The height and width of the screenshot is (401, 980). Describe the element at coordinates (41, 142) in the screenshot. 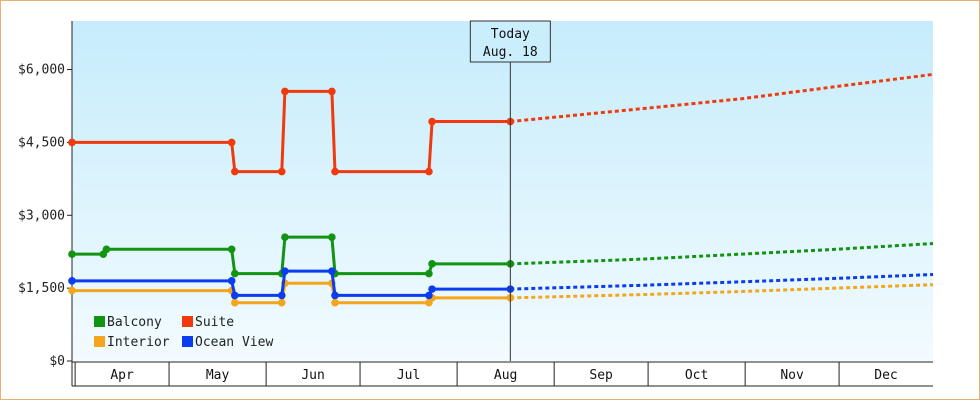

I see `y-tick-label: $4,500` at that location.